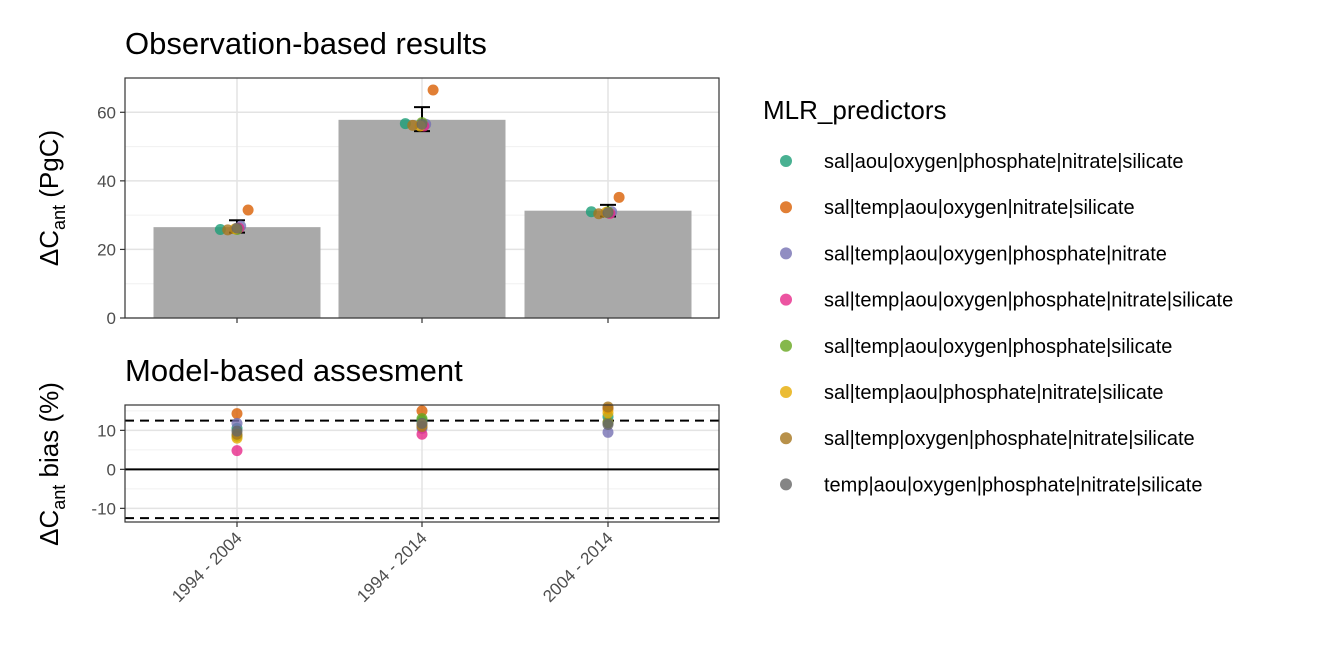 This screenshot has width=1344, height=672. I want to click on model-y-axis: -10 0 10, so click(108, 469).